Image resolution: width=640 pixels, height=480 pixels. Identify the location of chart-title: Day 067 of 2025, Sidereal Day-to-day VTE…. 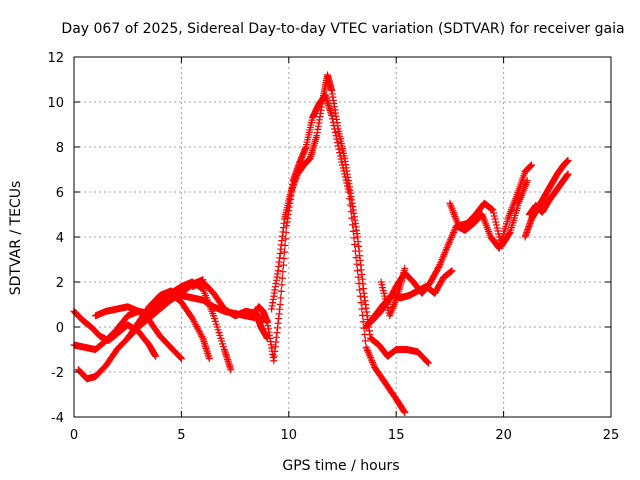
(342, 29).